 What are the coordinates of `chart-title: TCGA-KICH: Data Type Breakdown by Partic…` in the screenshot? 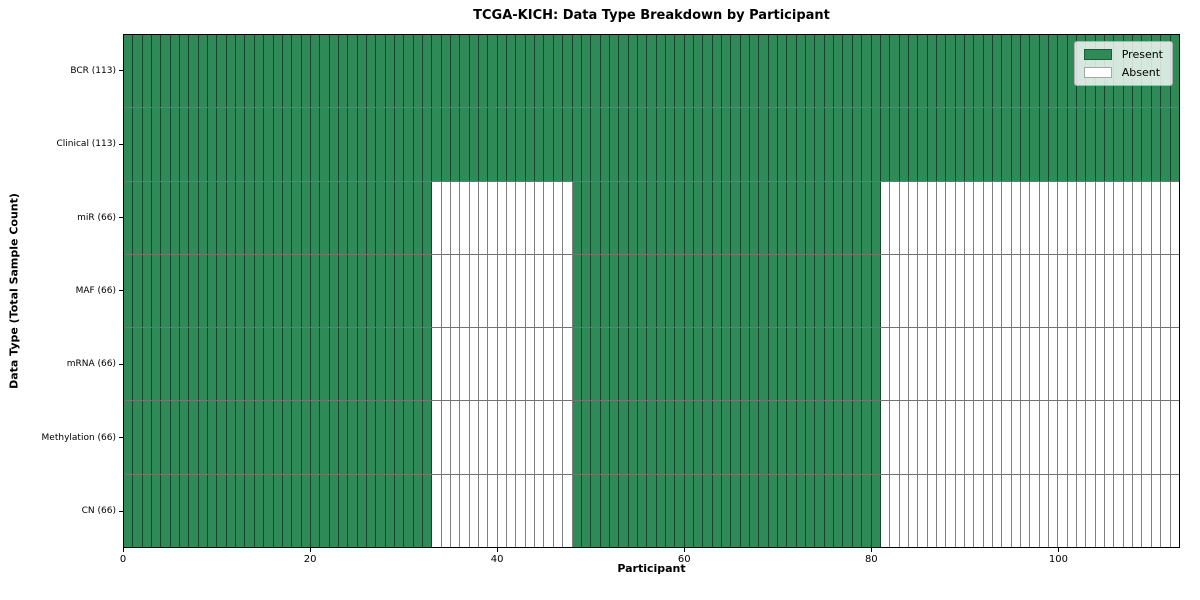 It's located at (651, 15).